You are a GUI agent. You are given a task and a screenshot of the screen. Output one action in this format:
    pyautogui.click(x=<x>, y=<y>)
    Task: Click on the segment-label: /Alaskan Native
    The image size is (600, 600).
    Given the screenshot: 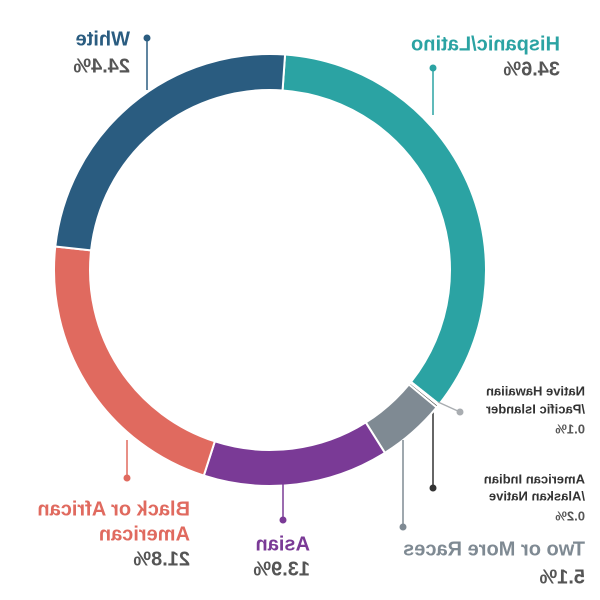 What is the action you would take?
    pyautogui.click(x=537, y=495)
    